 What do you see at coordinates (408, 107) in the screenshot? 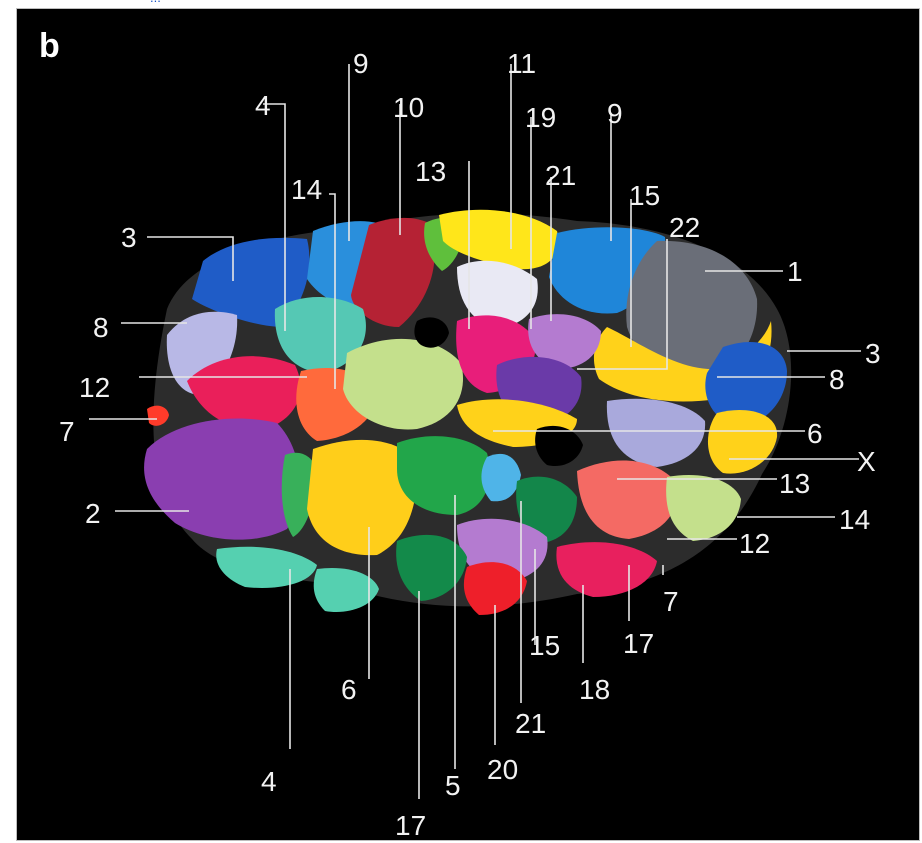
I see `territory-label: 10` at bounding box center [408, 107].